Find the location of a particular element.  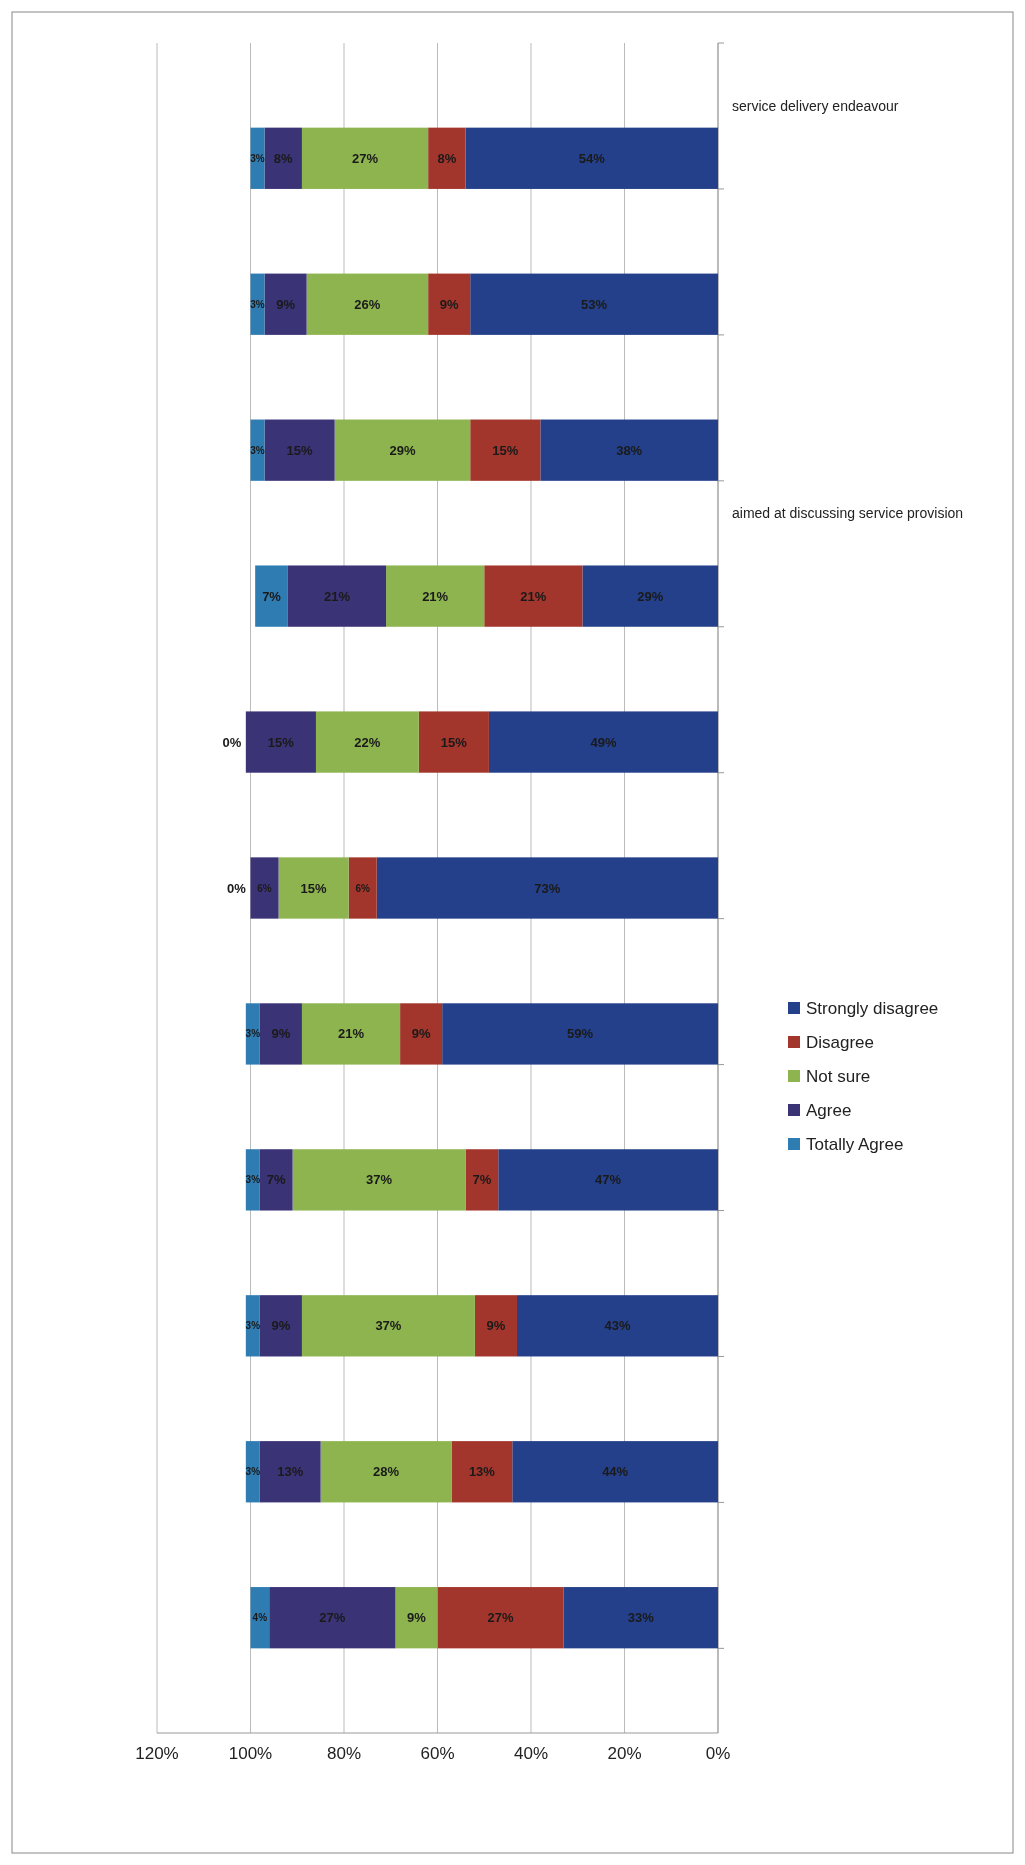

data-label: 73% is located at coordinates (547, 888).